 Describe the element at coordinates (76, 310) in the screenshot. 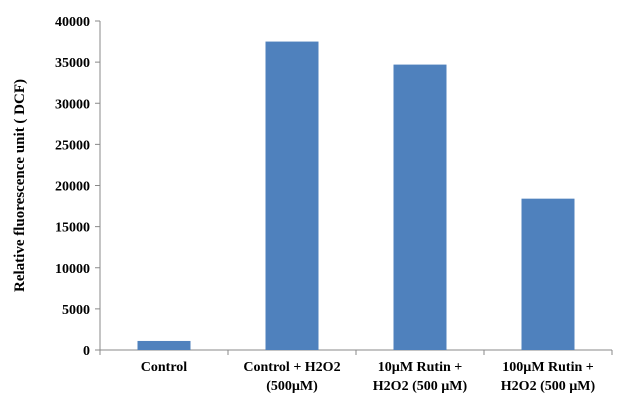

I see `y-tick-label: 5000` at that location.